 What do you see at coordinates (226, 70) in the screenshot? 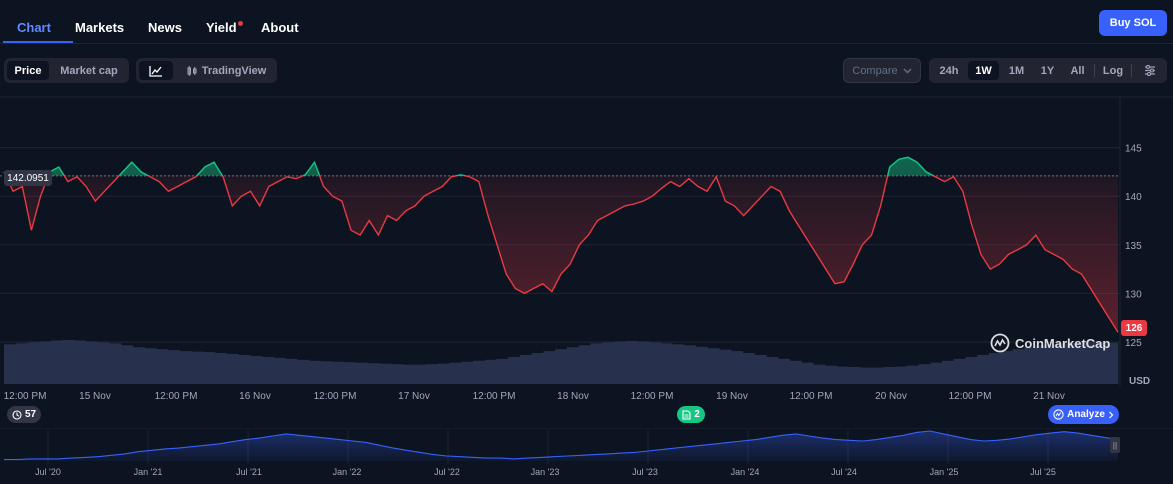
I see `tradingview-button: TradingView` at bounding box center [226, 70].